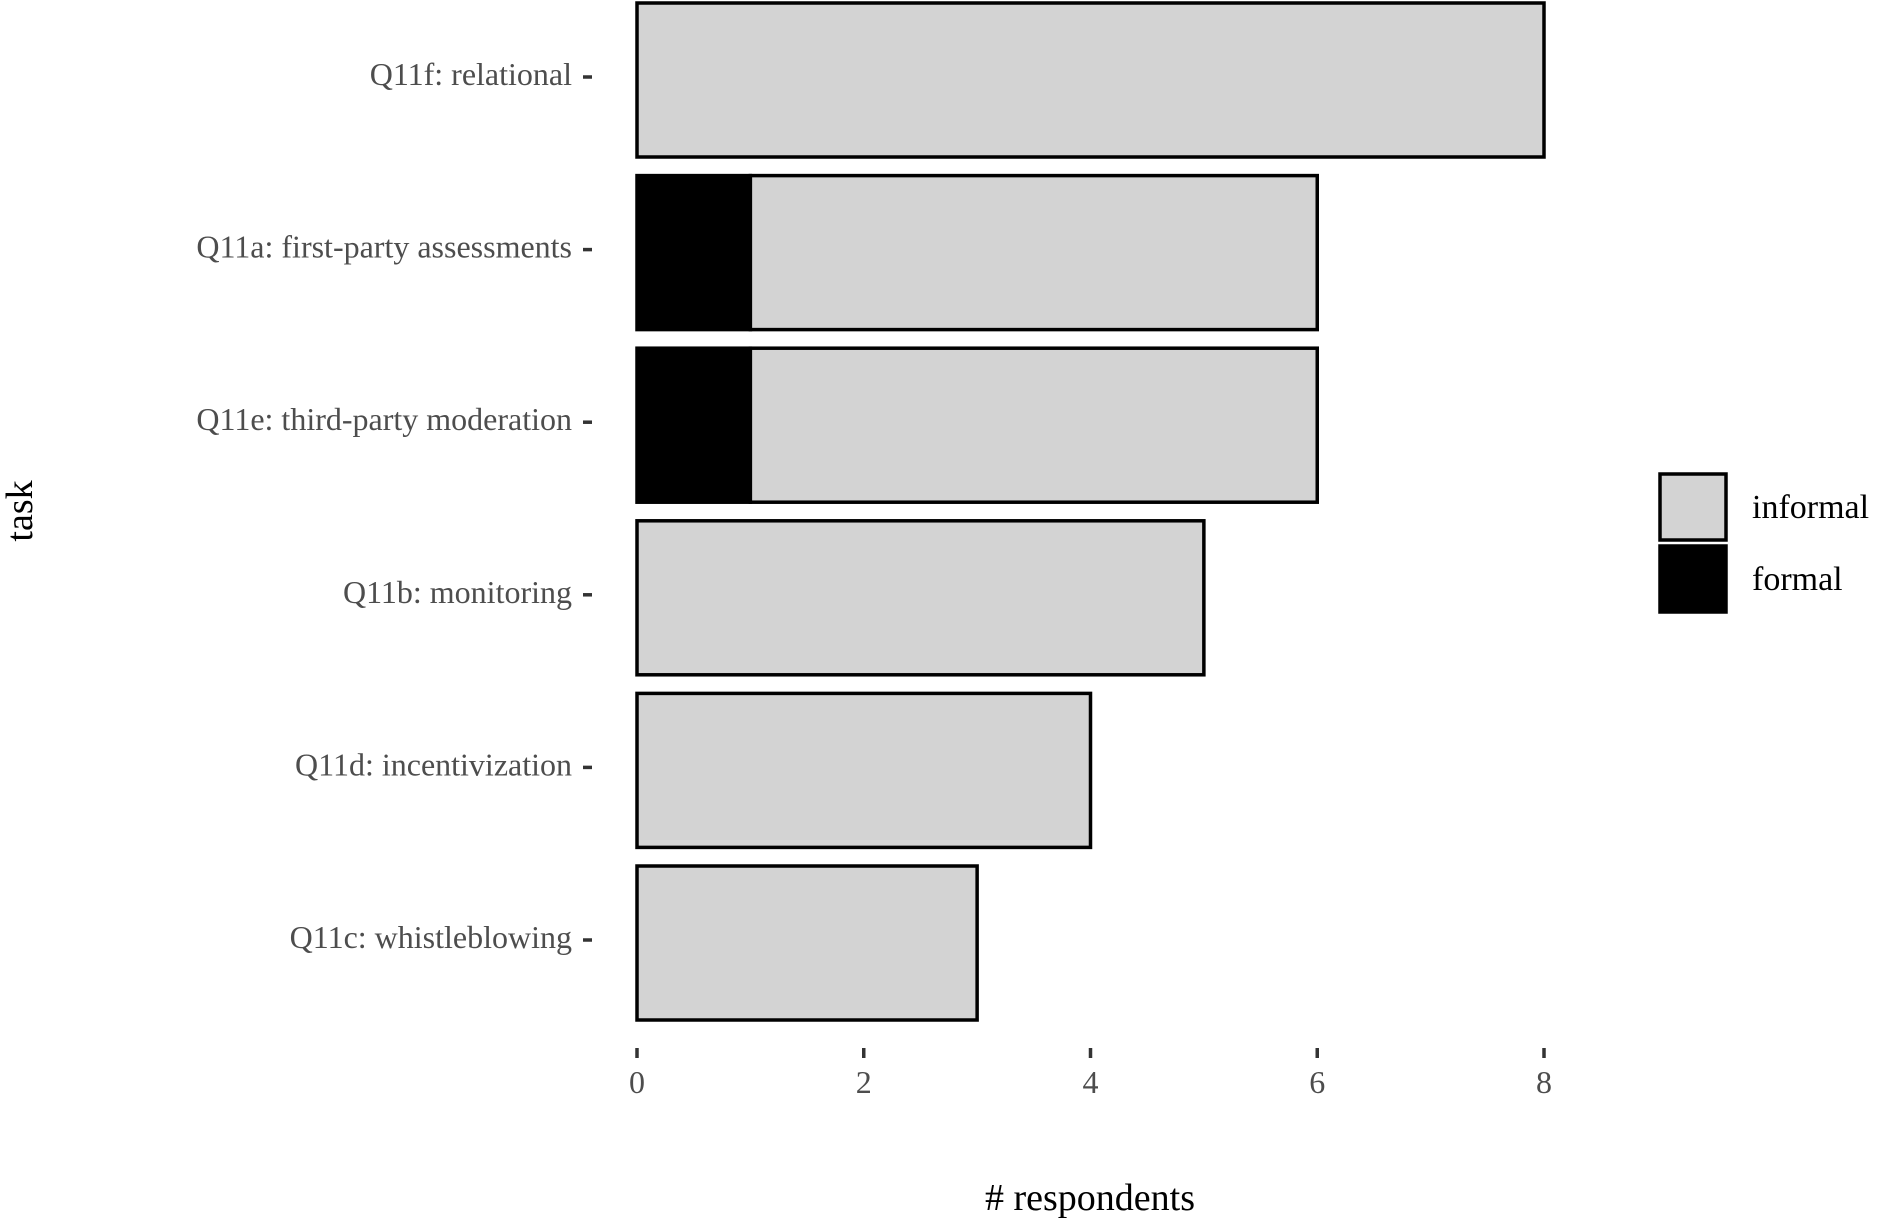 This screenshot has height=1221, width=1877. What do you see at coordinates (1090, 80) in the screenshot?
I see `bar-informal-q11f-relational` at bounding box center [1090, 80].